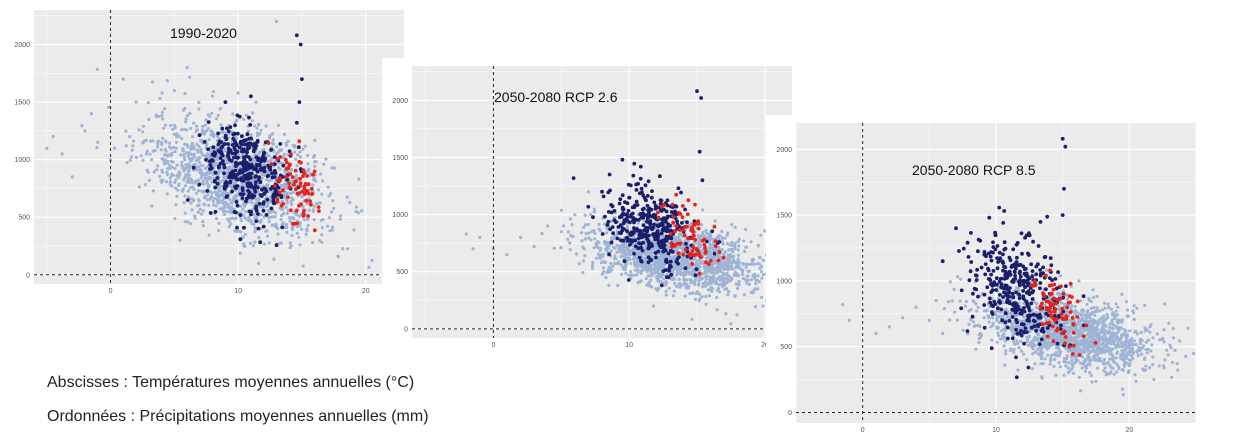  I want to click on y-tick-label: 1000, so click(400, 215).